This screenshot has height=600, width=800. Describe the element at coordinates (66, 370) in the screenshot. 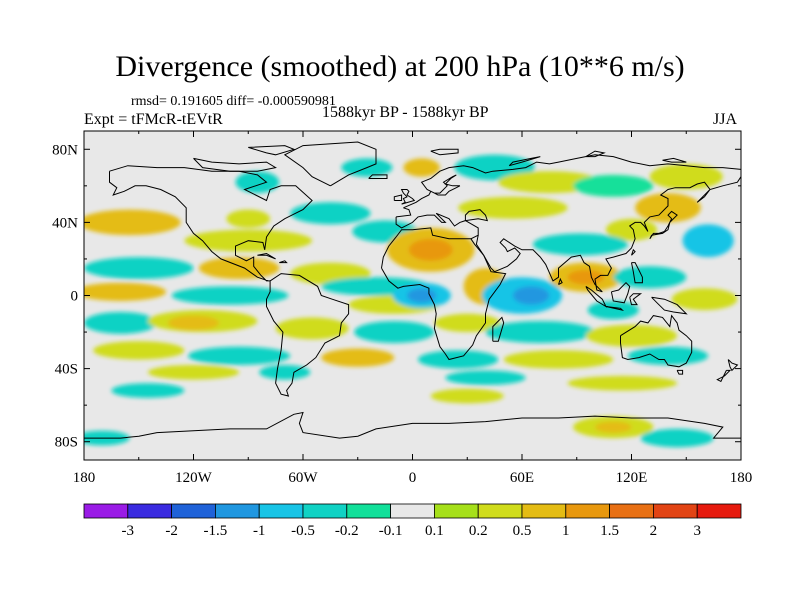

I see `y-tick-label: 40S` at that location.